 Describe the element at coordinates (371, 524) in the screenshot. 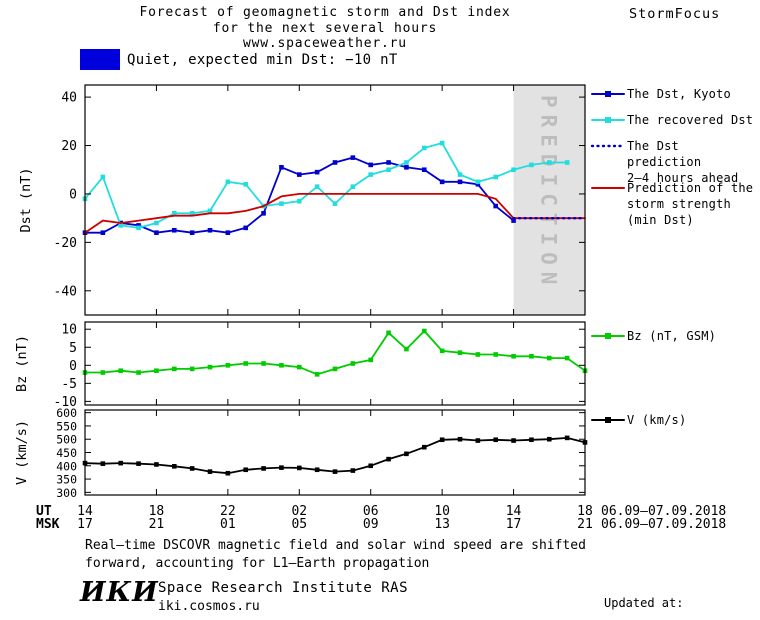

I see `msk-tick-label: 09` at that location.